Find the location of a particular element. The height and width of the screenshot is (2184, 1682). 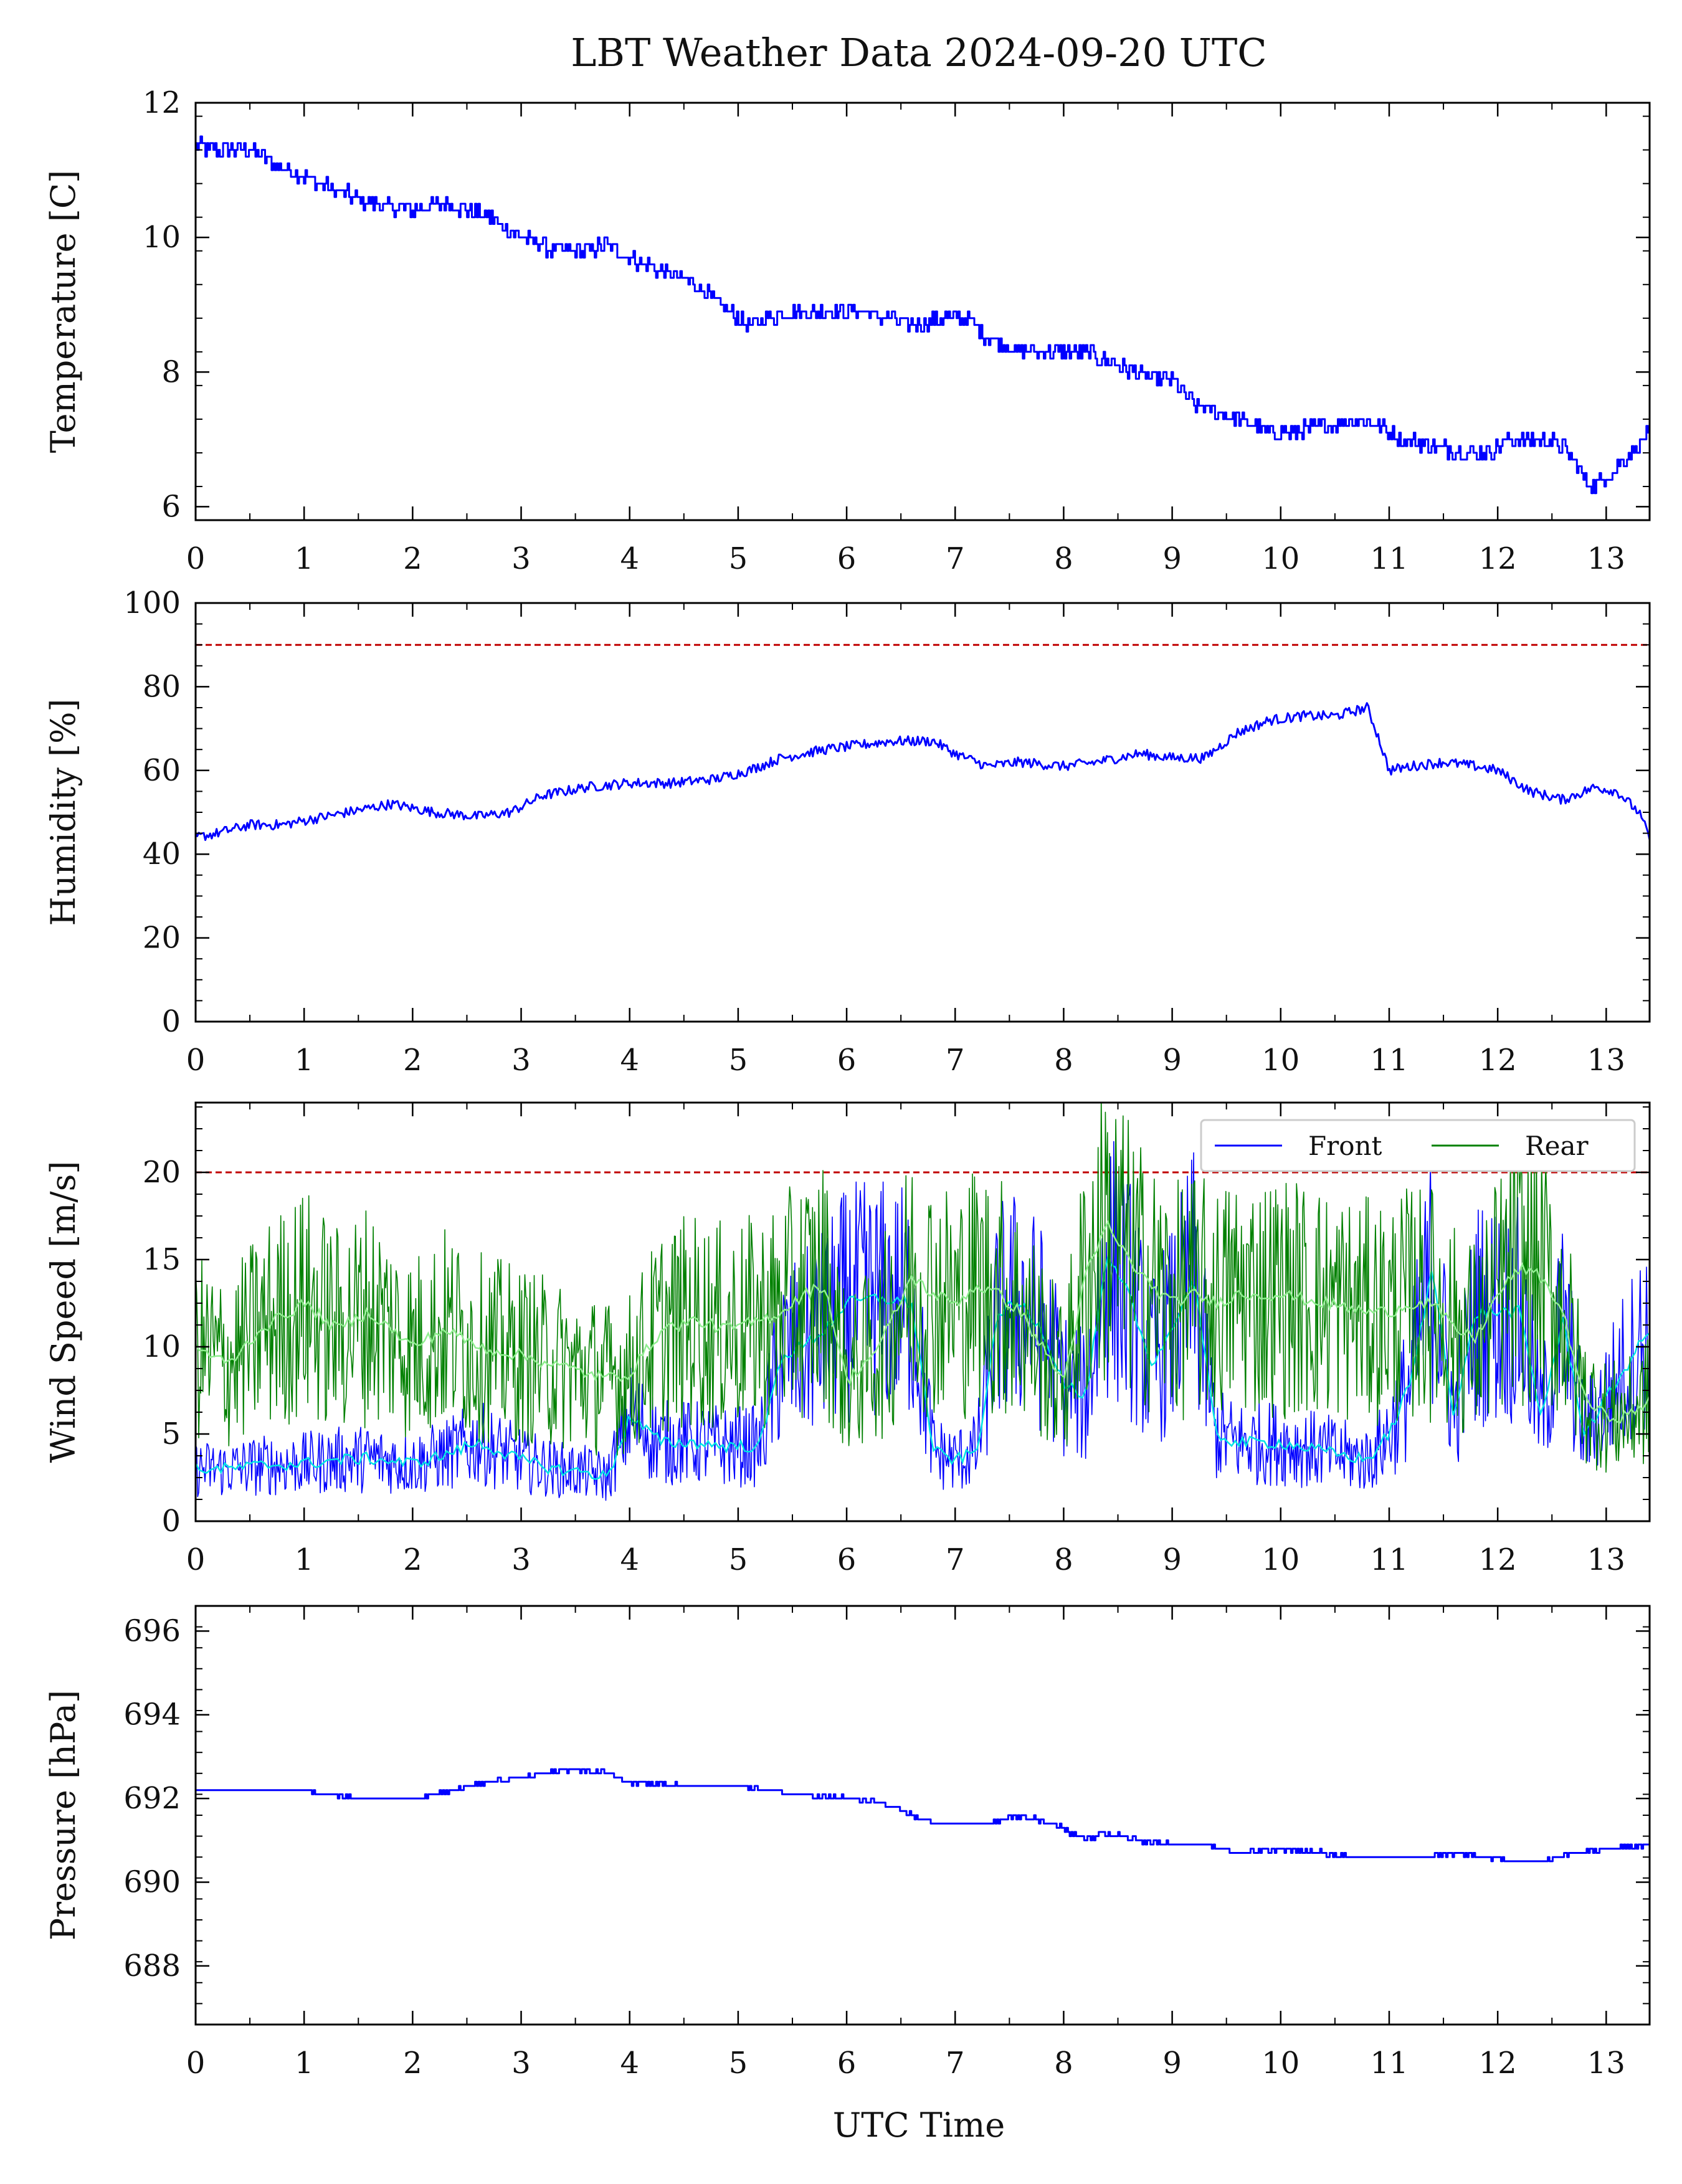

wind-speed-y-tick-label: 20 is located at coordinates (162, 1172).